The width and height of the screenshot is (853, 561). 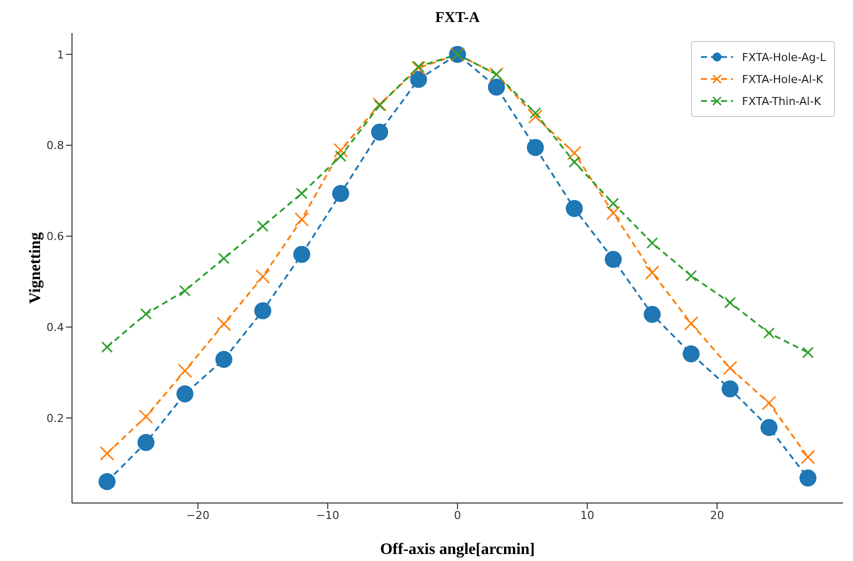 I want to click on x-tick-label: 10, so click(x=587, y=515).